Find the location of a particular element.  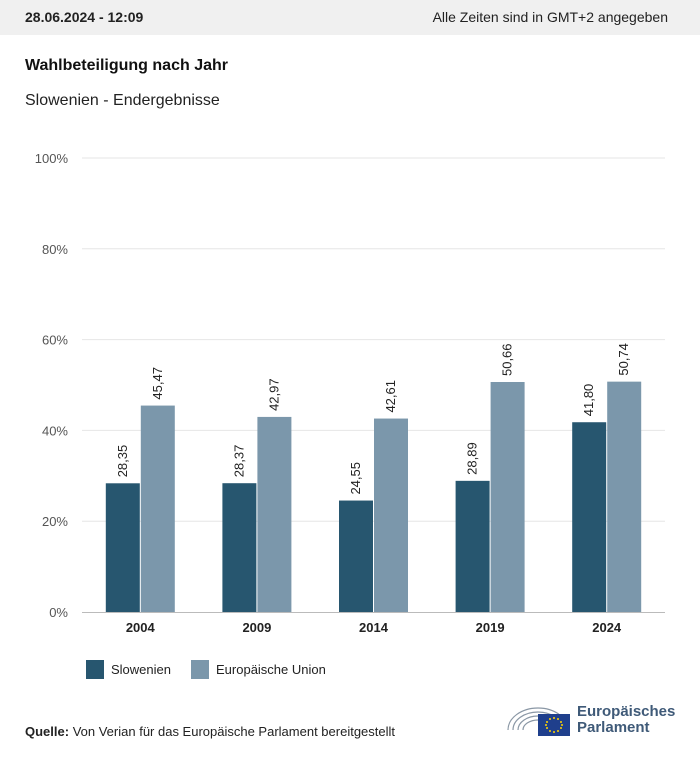

data-label: 24,55 is located at coordinates (355, 478).